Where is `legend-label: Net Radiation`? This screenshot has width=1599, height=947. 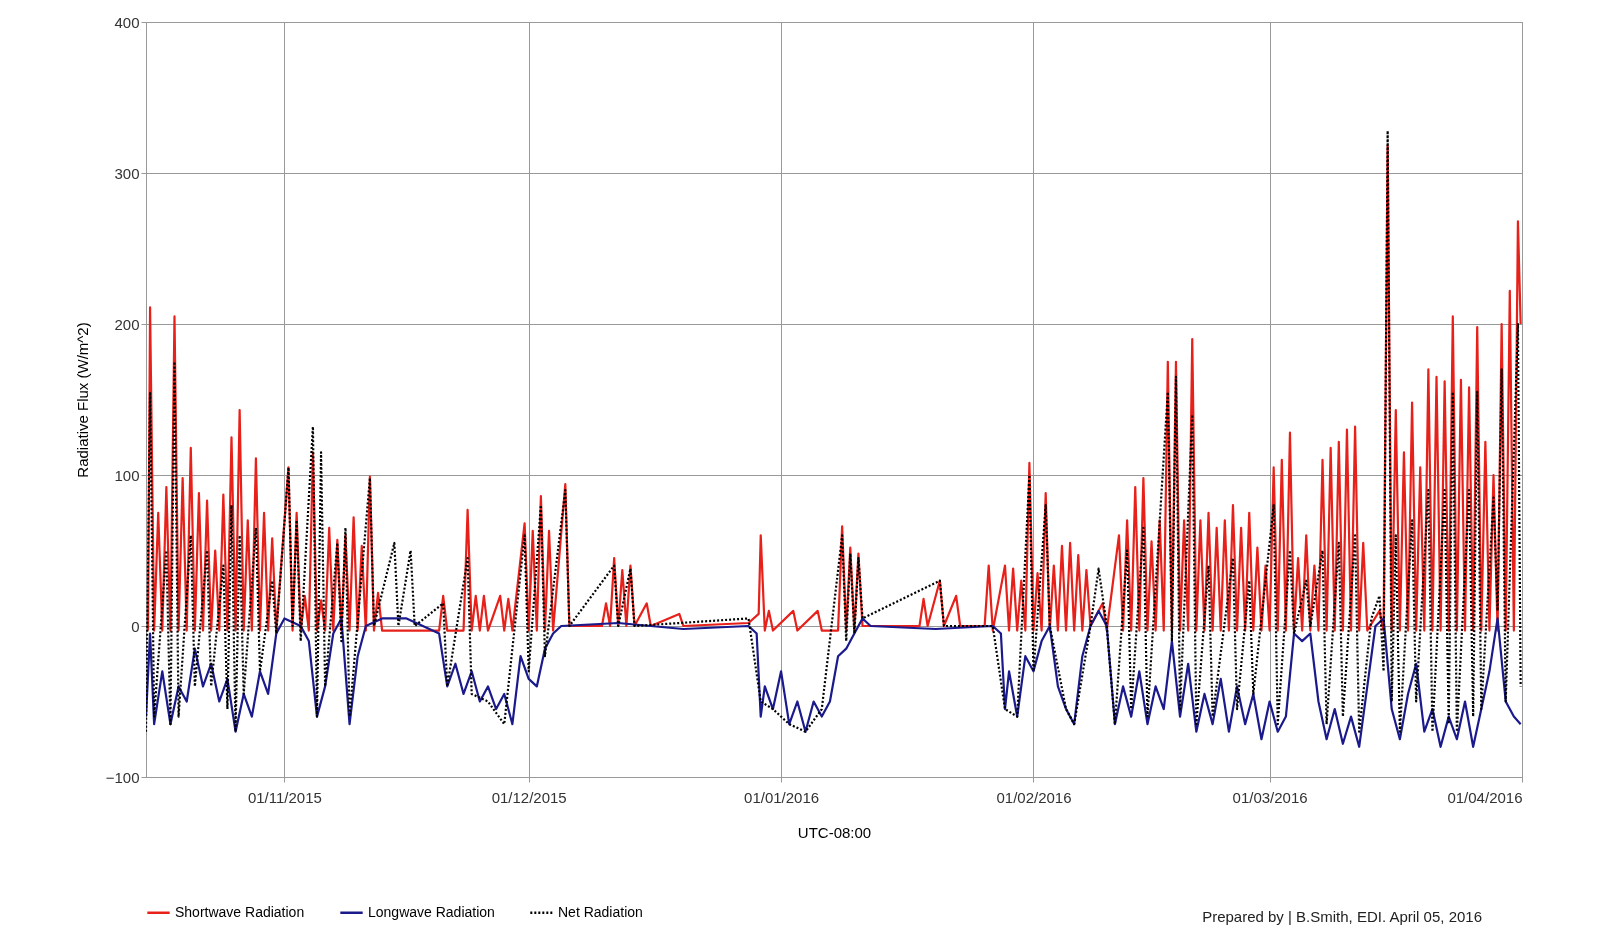 legend-label: Net Radiation is located at coordinates (600, 911).